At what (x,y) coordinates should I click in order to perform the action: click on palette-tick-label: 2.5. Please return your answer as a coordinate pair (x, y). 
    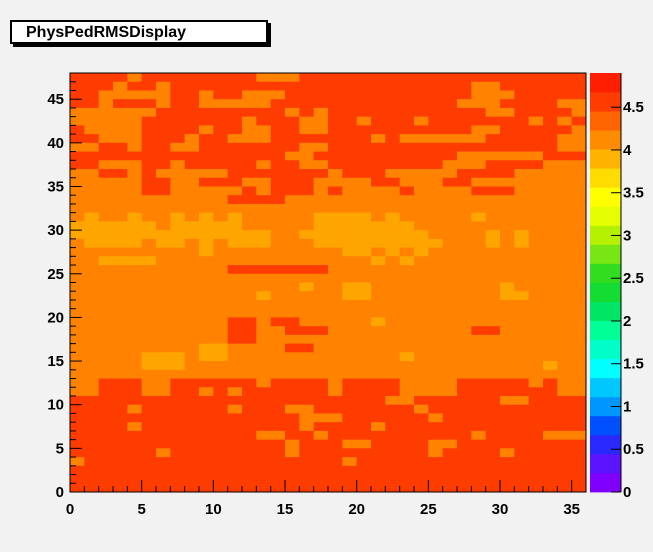
    Looking at the image, I should click on (633, 278).